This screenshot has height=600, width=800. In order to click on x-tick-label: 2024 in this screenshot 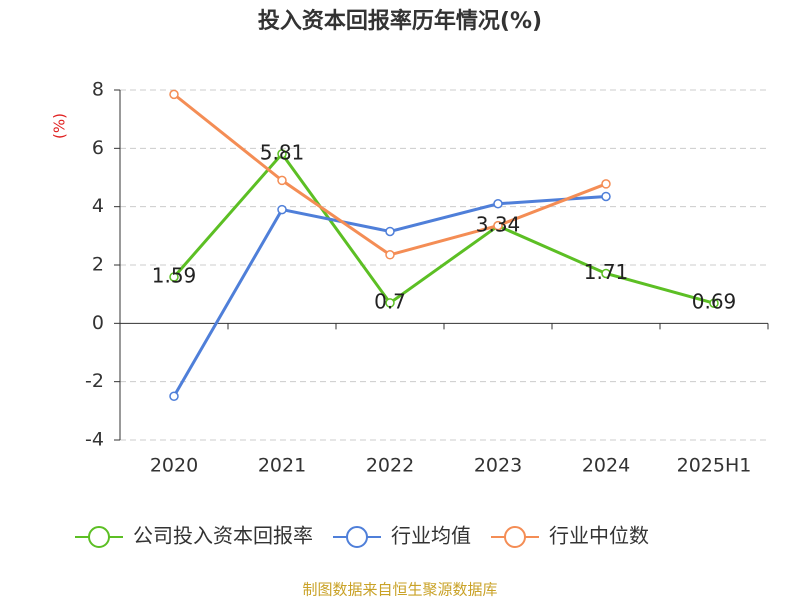, I will do `click(606, 466)`.